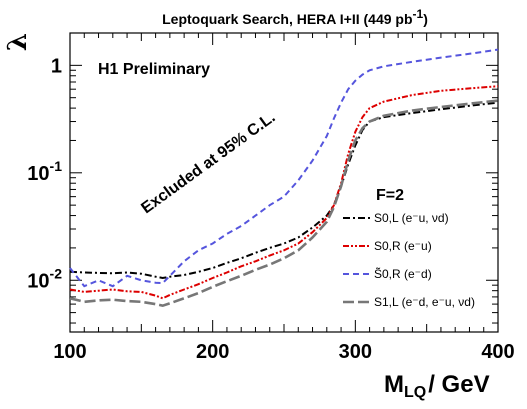 This screenshot has width=527, height=409. What do you see at coordinates (208, 163) in the screenshot?
I see `excluded-label: Excluded at 95% C.L.` at bounding box center [208, 163].